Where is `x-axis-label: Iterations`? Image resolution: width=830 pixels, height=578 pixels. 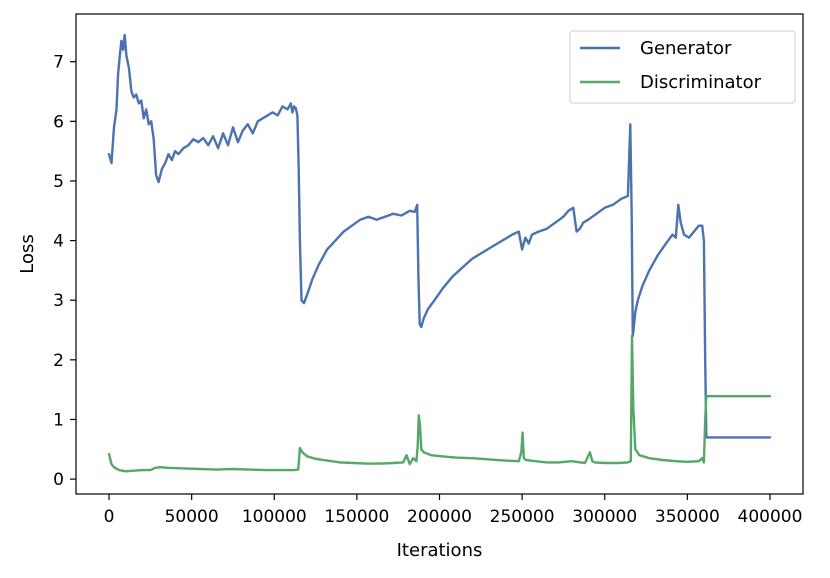 x-axis-label: Iterations is located at coordinates (440, 550).